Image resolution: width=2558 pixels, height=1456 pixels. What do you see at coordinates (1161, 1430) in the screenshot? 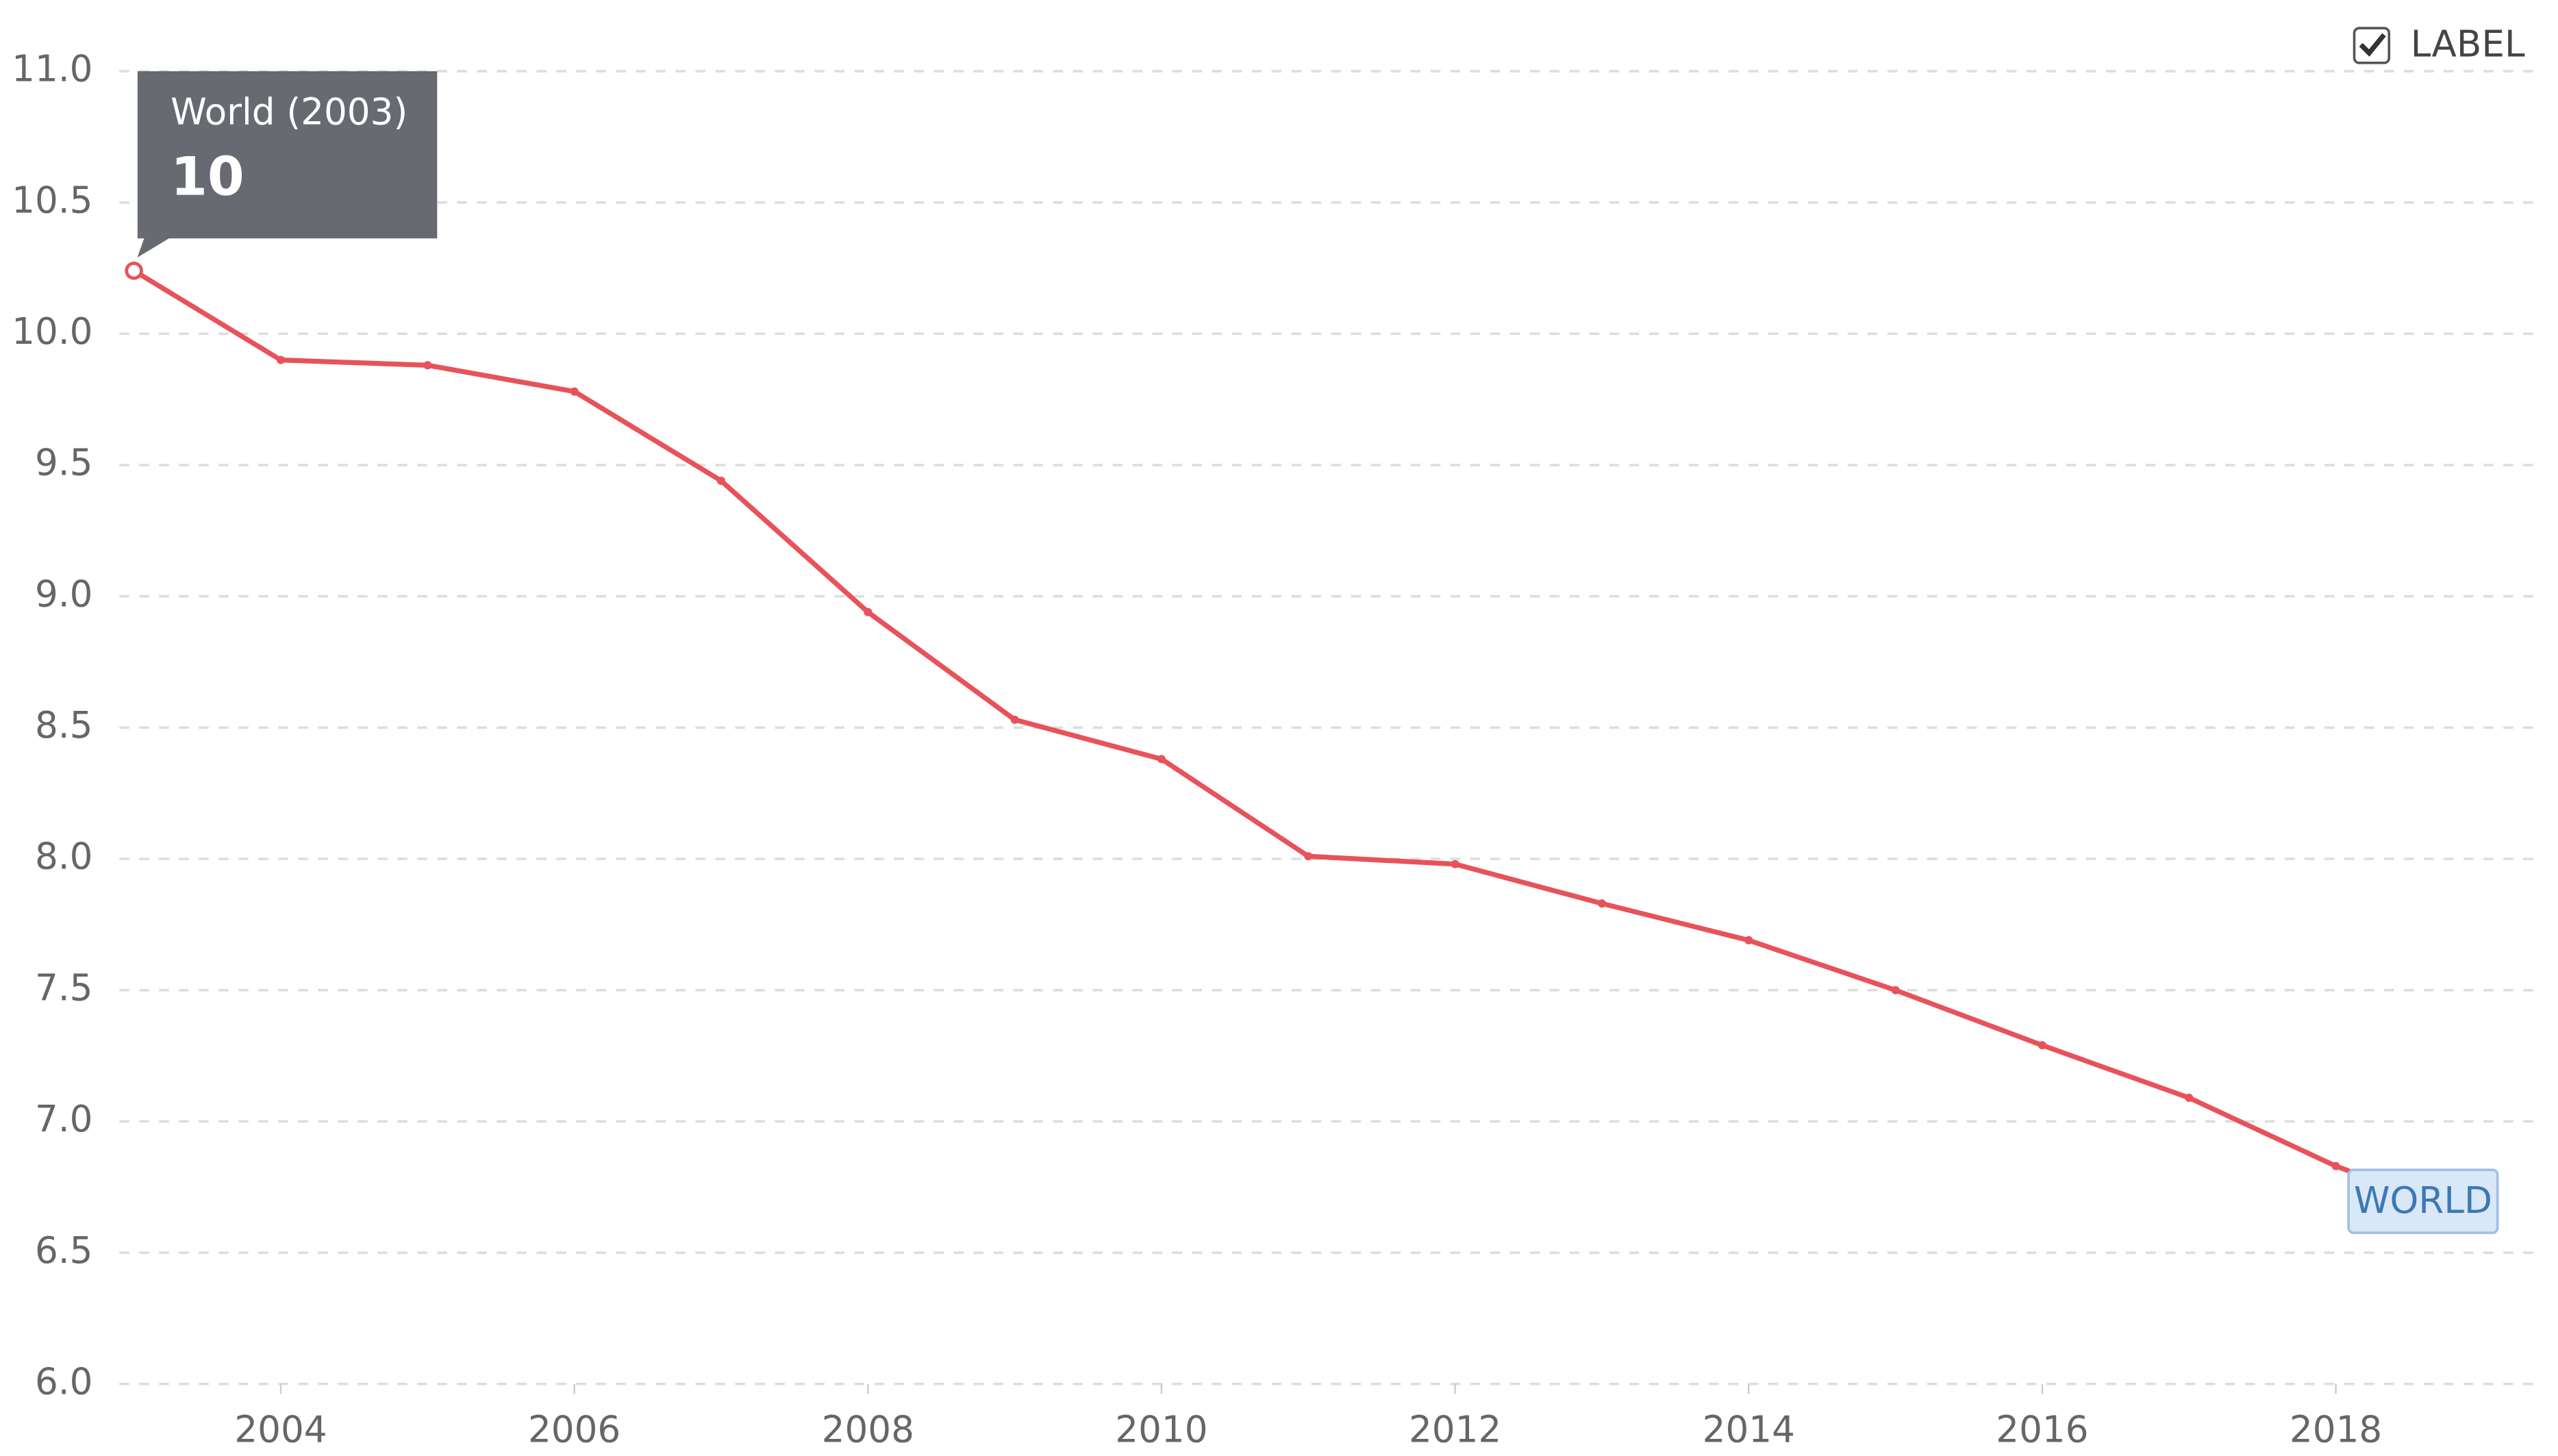
I see `x-tick-label: 2010` at bounding box center [1161, 1430].